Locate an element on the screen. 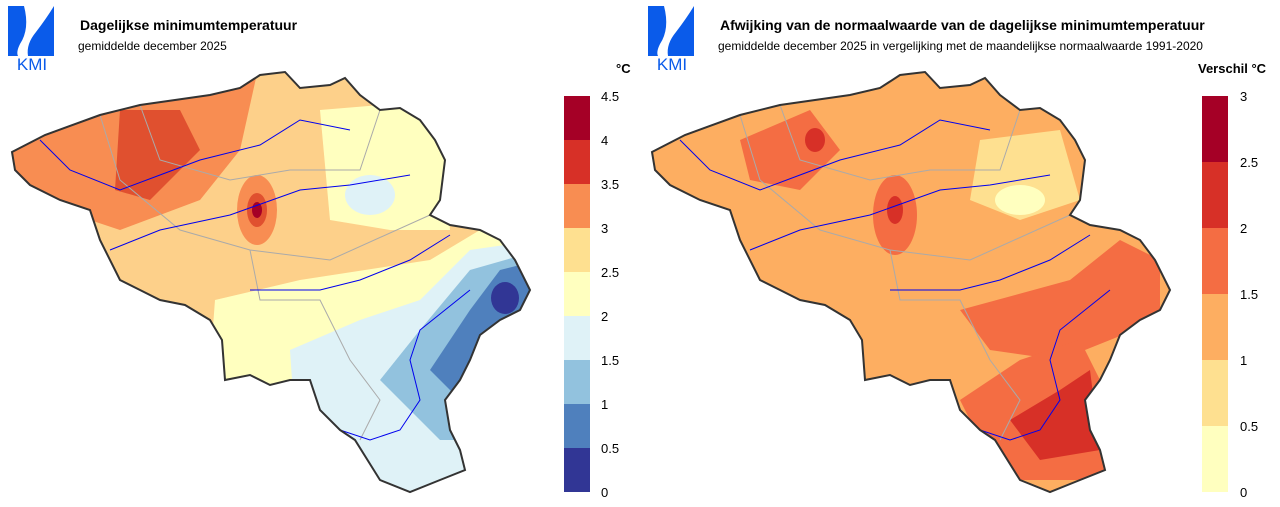  legend-tick: 3.5 is located at coordinates (610, 184).